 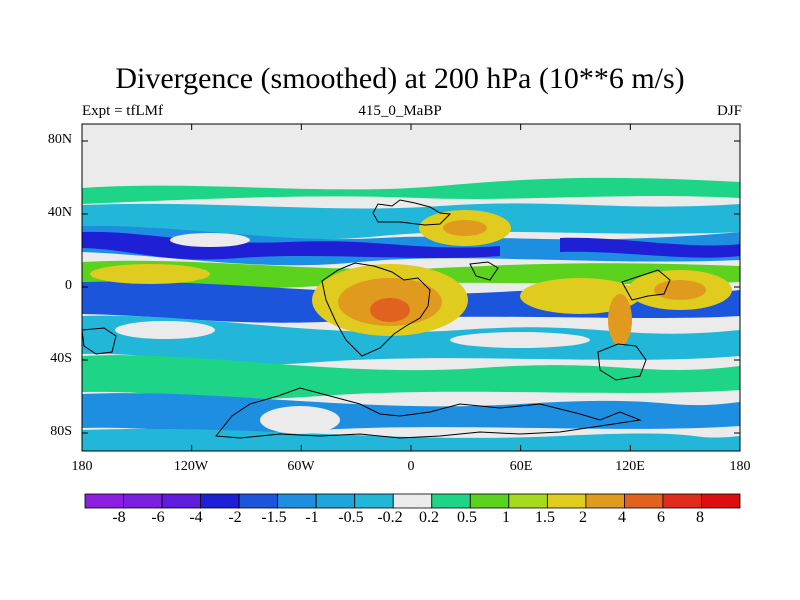 What do you see at coordinates (521, 466) in the screenshot?
I see `x-tick-label: 60E` at bounding box center [521, 466].